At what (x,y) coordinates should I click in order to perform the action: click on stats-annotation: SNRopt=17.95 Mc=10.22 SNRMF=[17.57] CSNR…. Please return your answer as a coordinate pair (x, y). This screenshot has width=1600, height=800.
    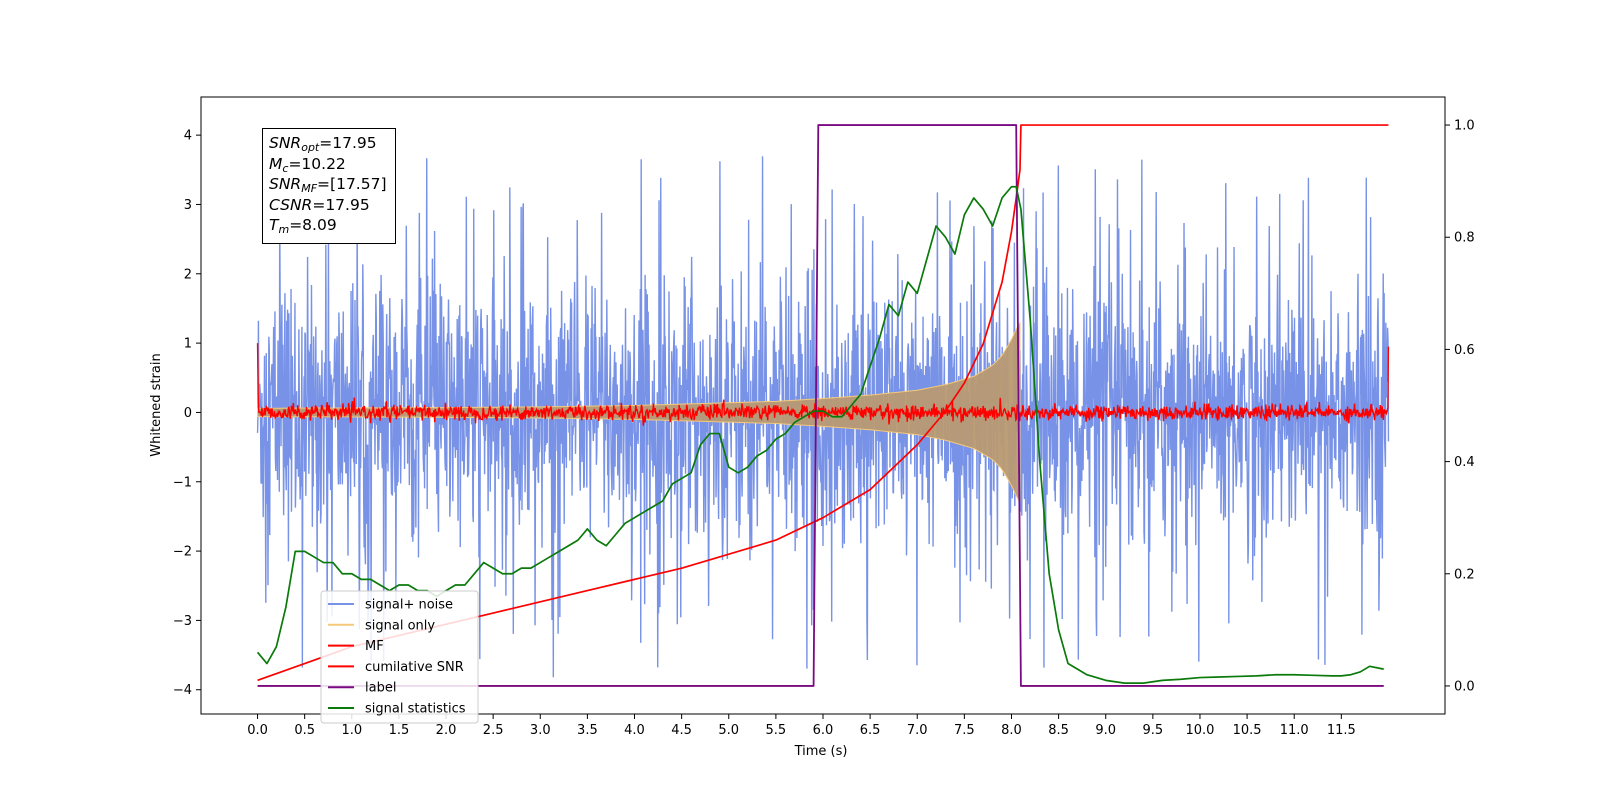
    Looking at the image, I should click on (329, 186).